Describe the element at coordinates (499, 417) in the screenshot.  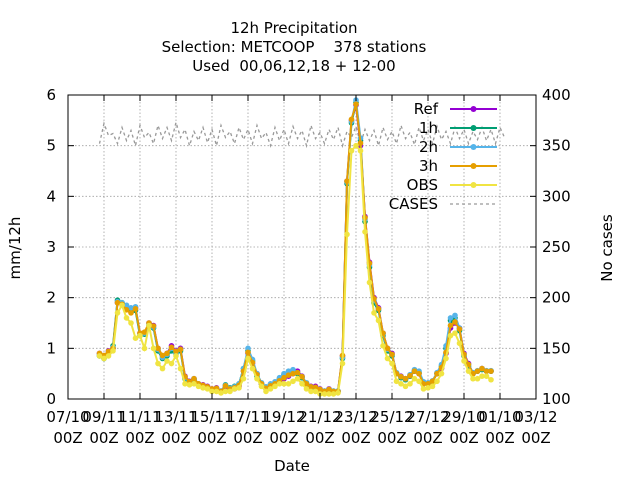
I see `x-tick-label: 01/10` at that location.